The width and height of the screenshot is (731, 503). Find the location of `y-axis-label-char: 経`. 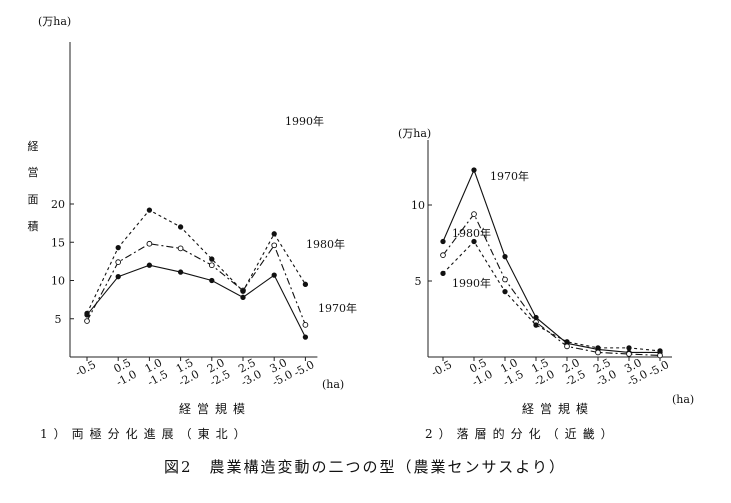

y-axis-label-char: 経 is located at coordinates (33, 146).